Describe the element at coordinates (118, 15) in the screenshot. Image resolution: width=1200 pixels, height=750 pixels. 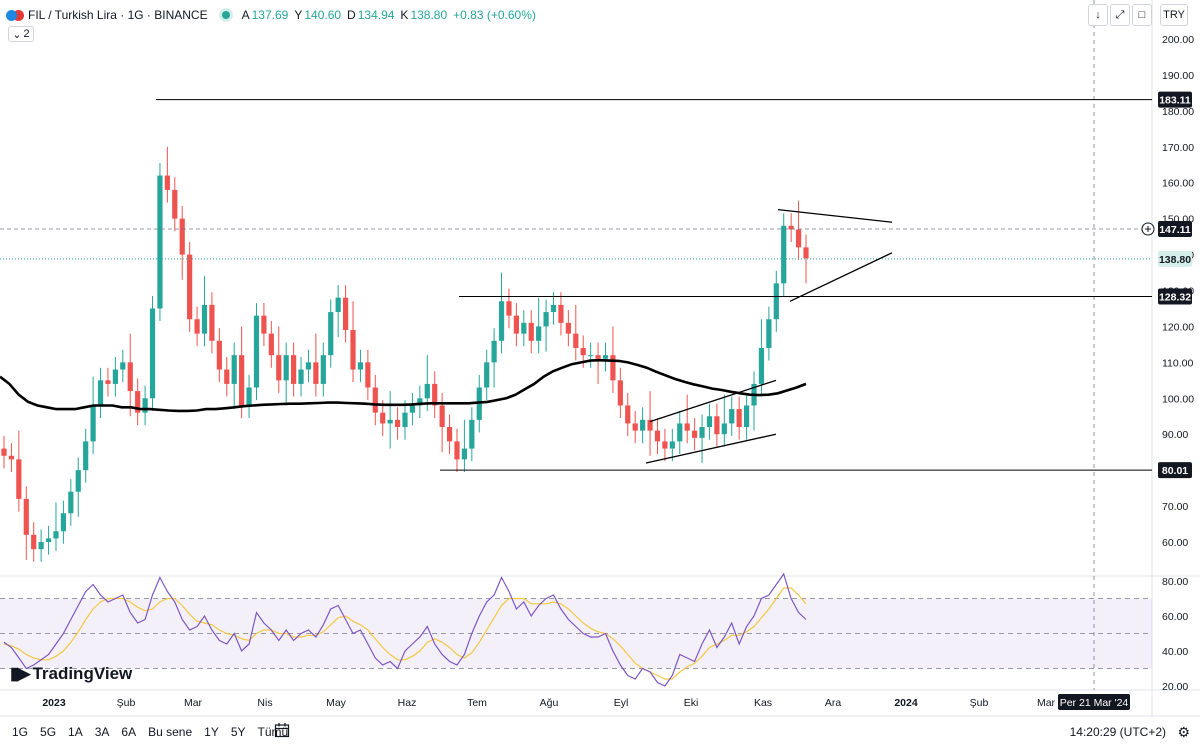
I see `symbol-title: FIL / Turkish Lira · 1G · BINANCE` at that location.